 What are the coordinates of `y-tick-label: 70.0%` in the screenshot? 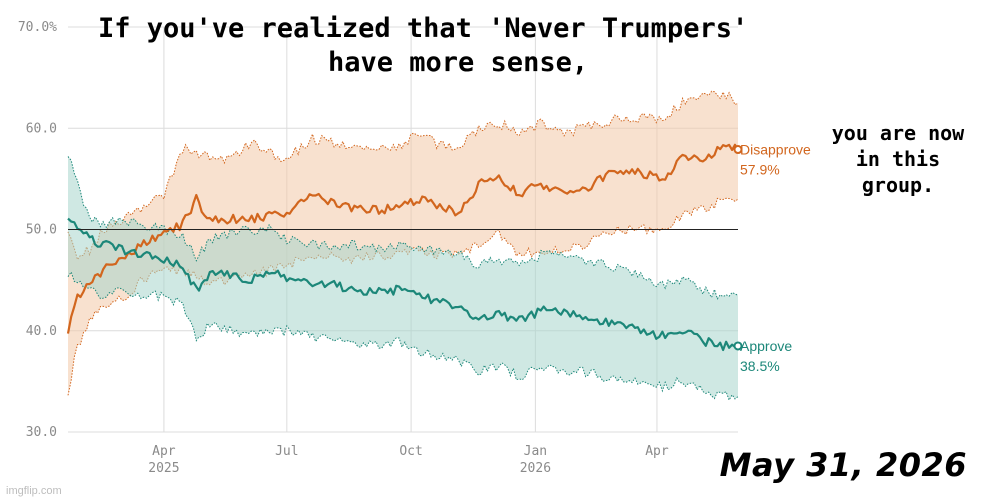 It's located at (37, 27).